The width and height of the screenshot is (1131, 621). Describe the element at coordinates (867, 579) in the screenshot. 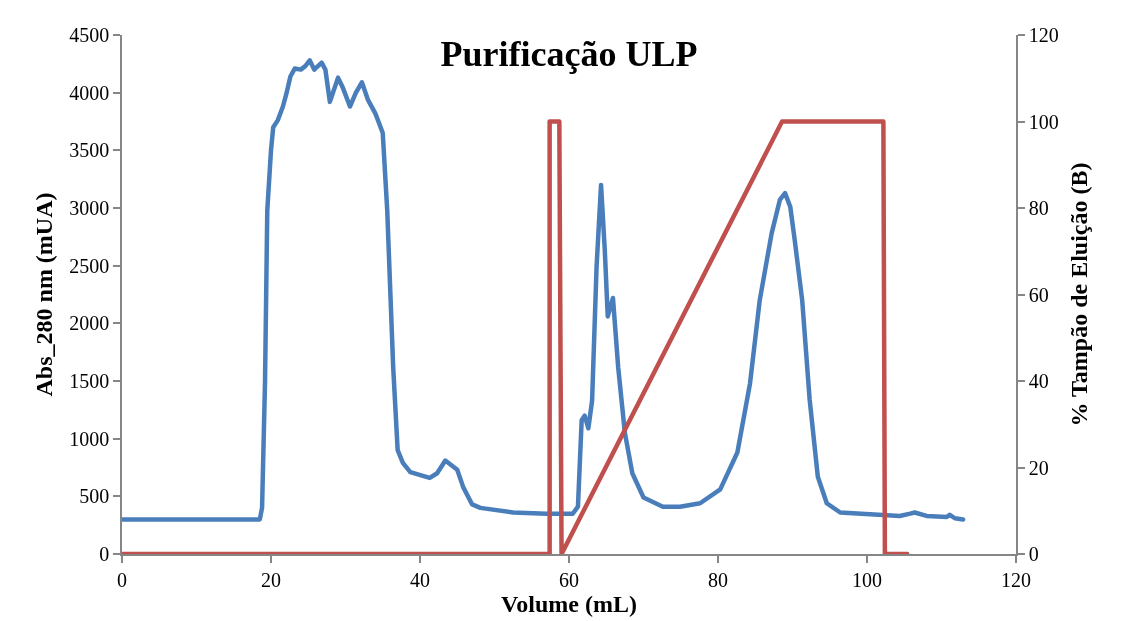

I see `x-tick-label: 100` at that location.